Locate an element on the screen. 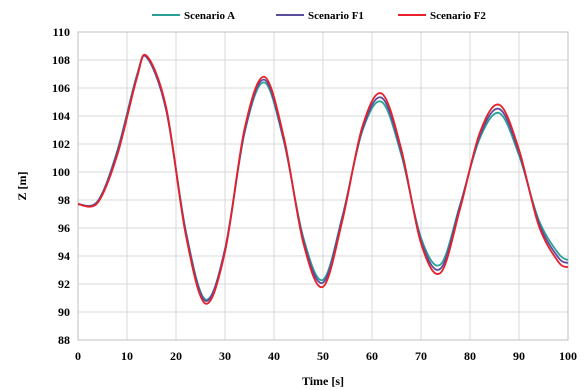 This screenshot has width=585, height=390. y-tick-label: 108 is located at coordinates (61, 60).